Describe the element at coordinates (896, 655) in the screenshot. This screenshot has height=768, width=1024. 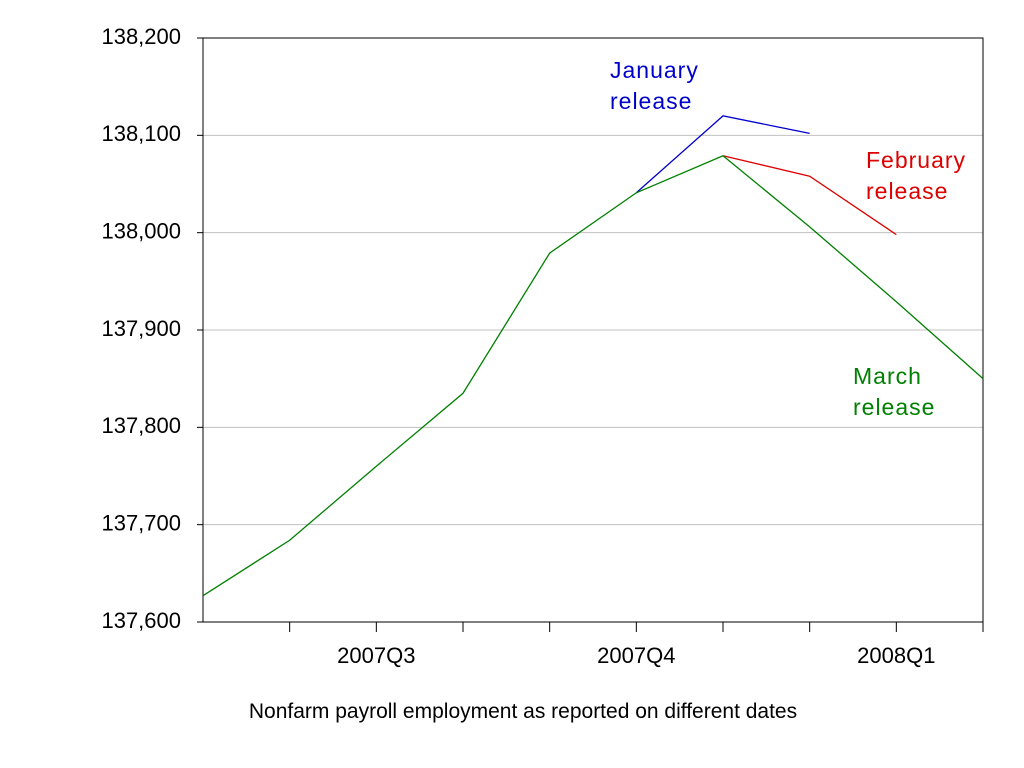
I see `x-tick-label: 2008Q1` at that location.